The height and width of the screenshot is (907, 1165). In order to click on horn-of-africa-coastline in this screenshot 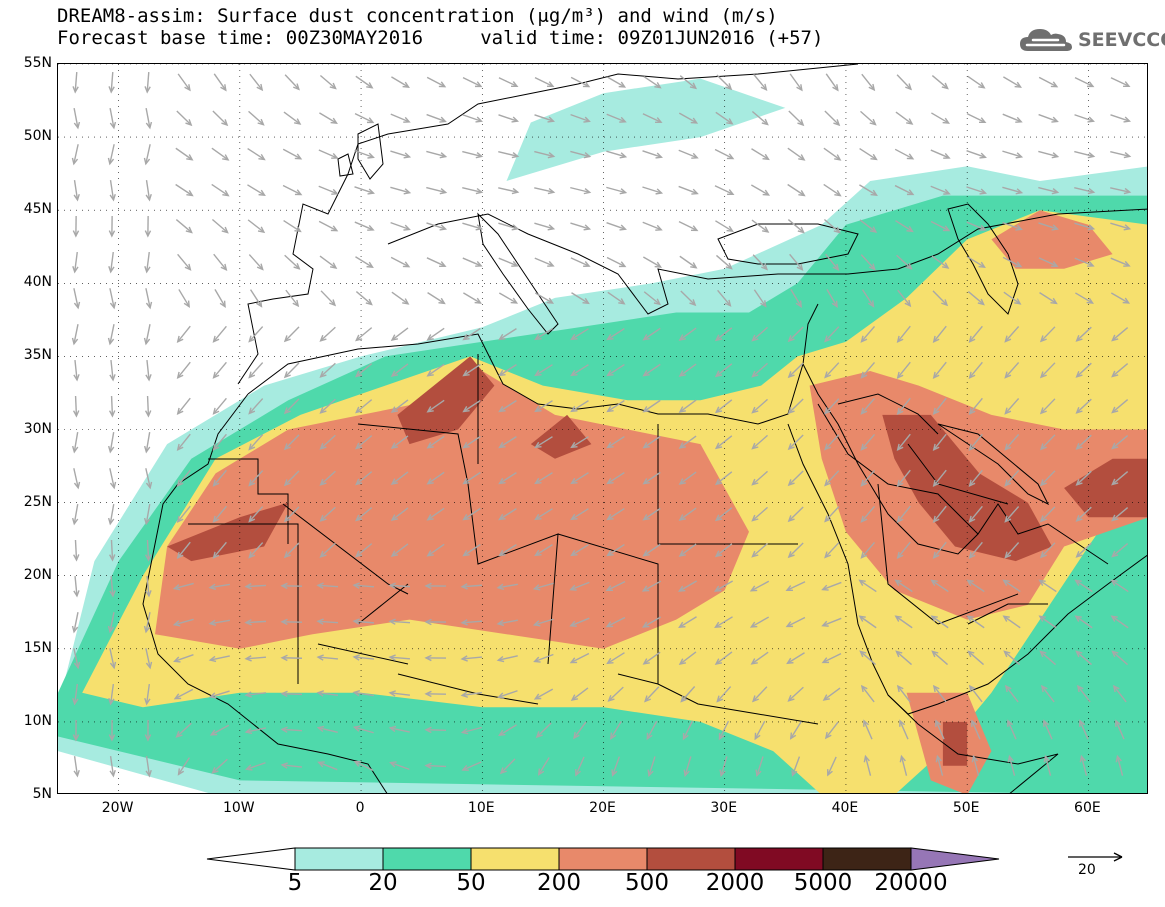, I will do `click(973, 743)`.